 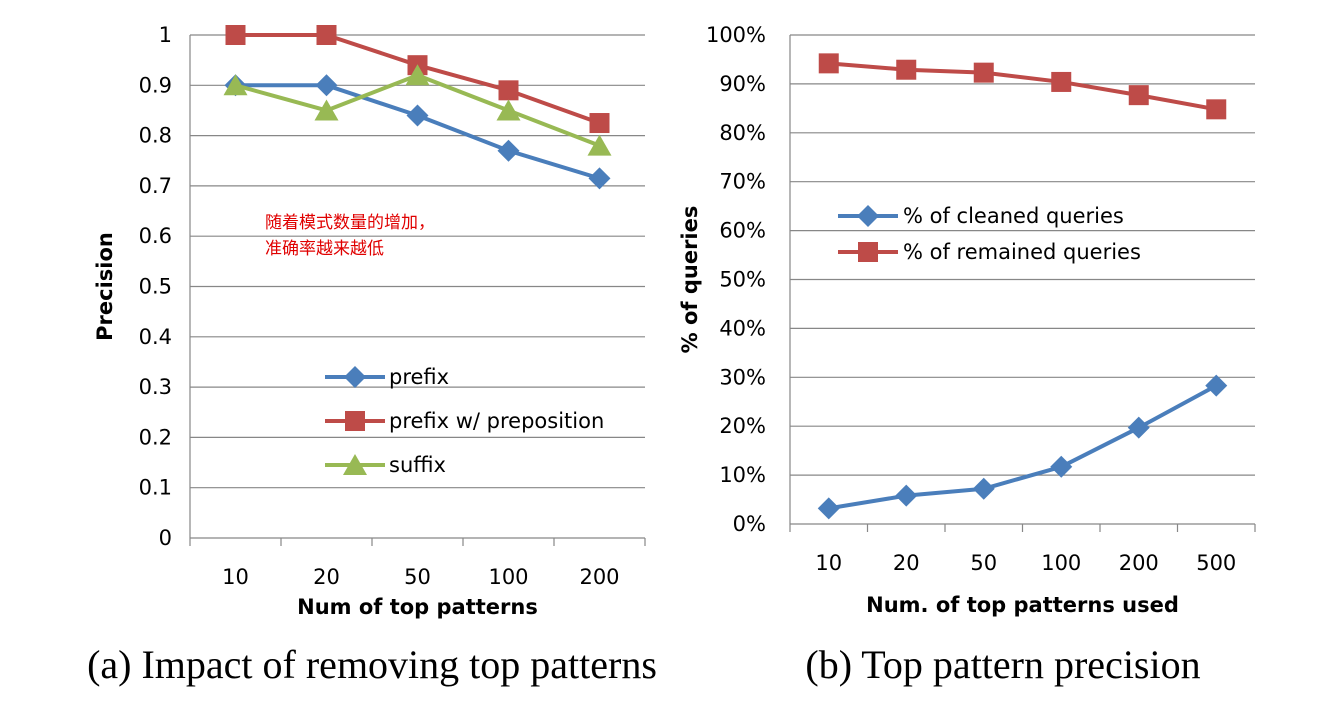 What do you see at coordinates (155, 387) in the screenshot?
I see `y-tick-label: 0.3` at bounding box center [155, 387].